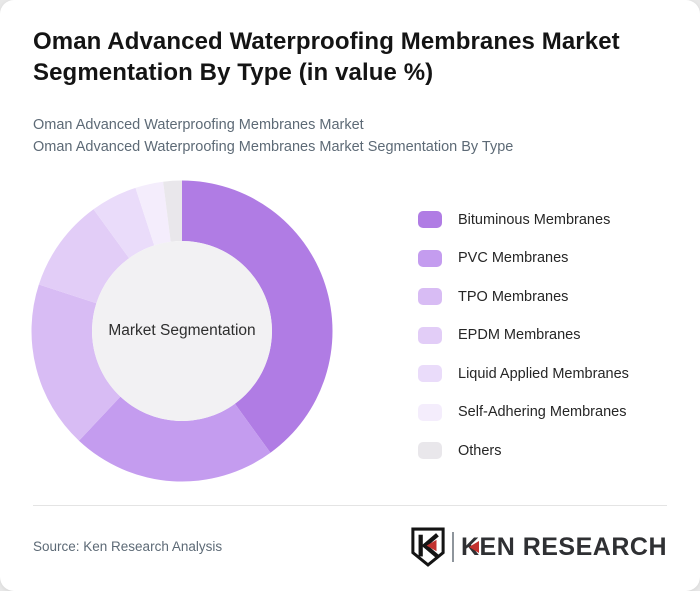 This screenshot has width=700, height=591. What do you see at coordinates (452, 547) in the screenshot?
I see `logo-separator` at bounding box center [452, 547].